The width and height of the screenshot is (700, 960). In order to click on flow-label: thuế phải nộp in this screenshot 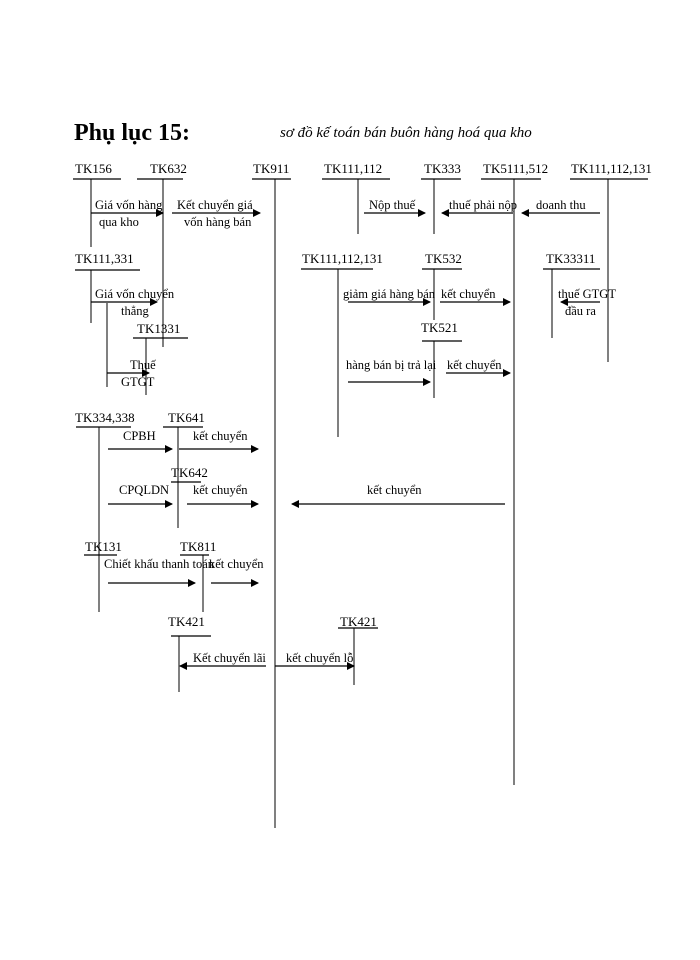, I will do `click(483, 205)`.